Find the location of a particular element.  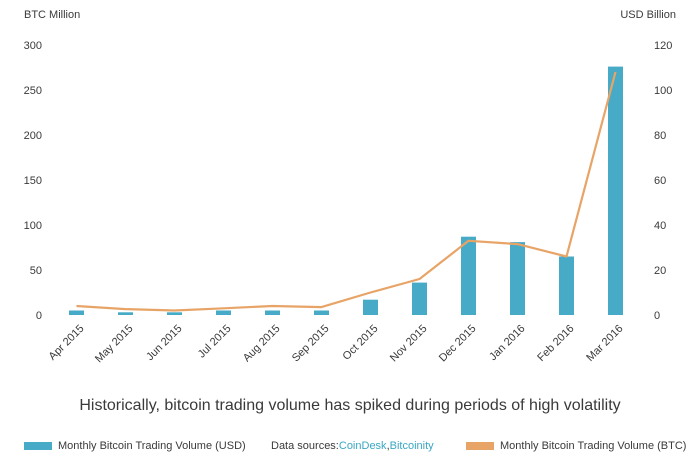

legend-bar-swatch is located at coordinates (38, 446).